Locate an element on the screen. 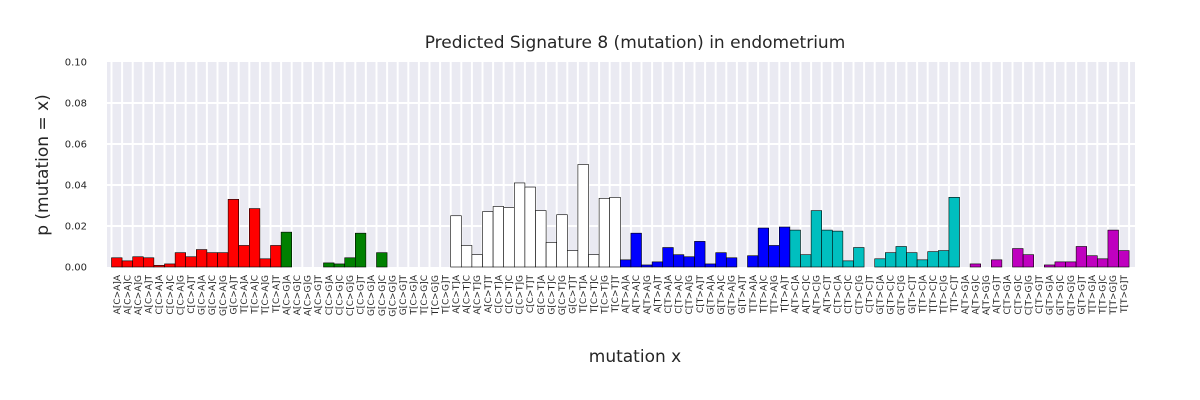 This screenshot has height=400, width=1200. y-axis-label: p (mutation = x) is located at coordinates (43, 165).